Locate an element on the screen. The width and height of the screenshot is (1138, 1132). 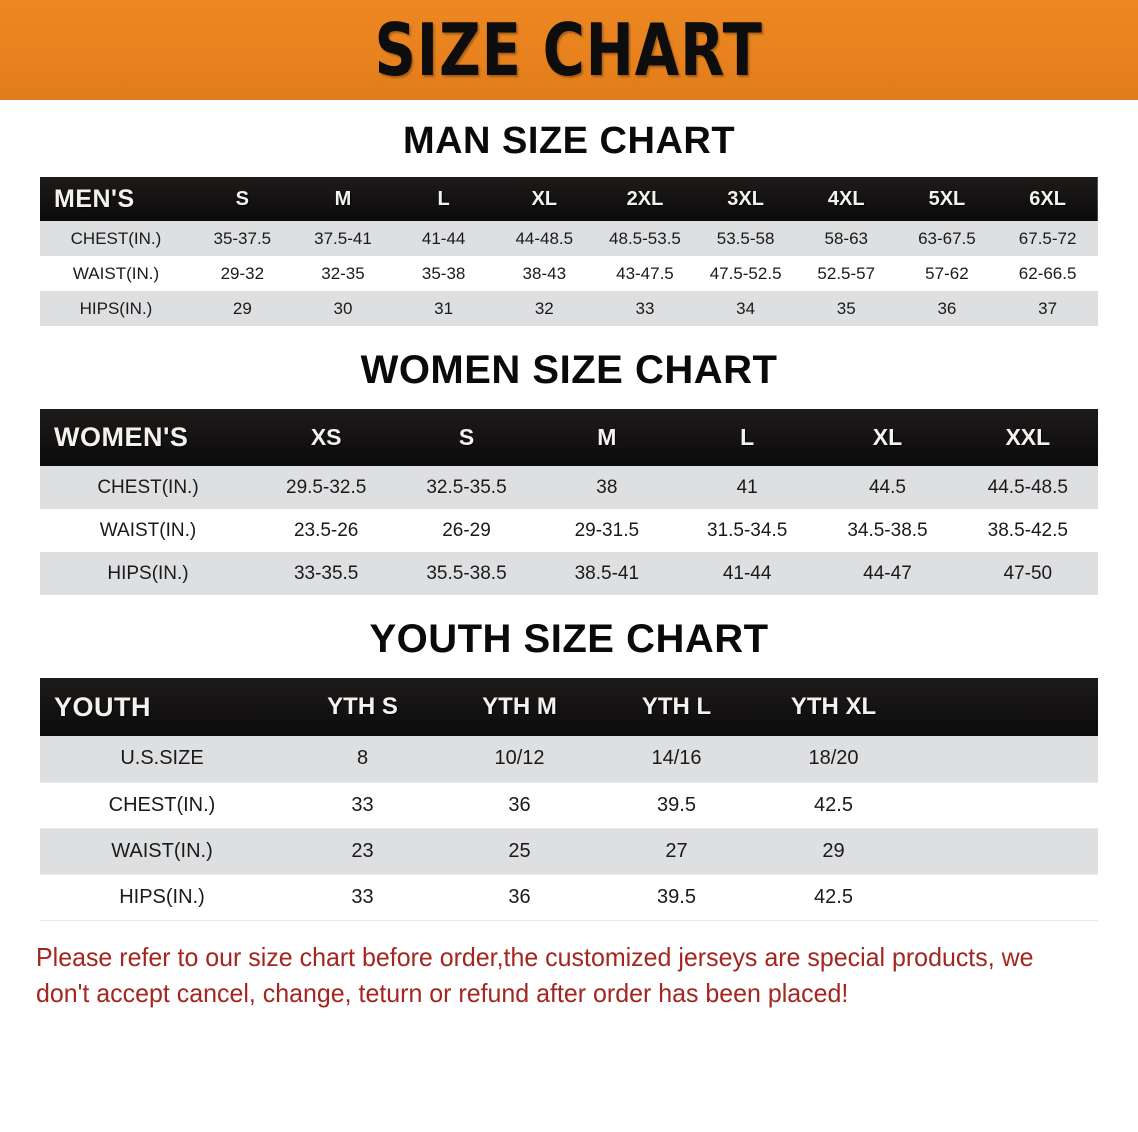
man-measurement-cell: 53.5-58 is located at coordinates (745, 238).